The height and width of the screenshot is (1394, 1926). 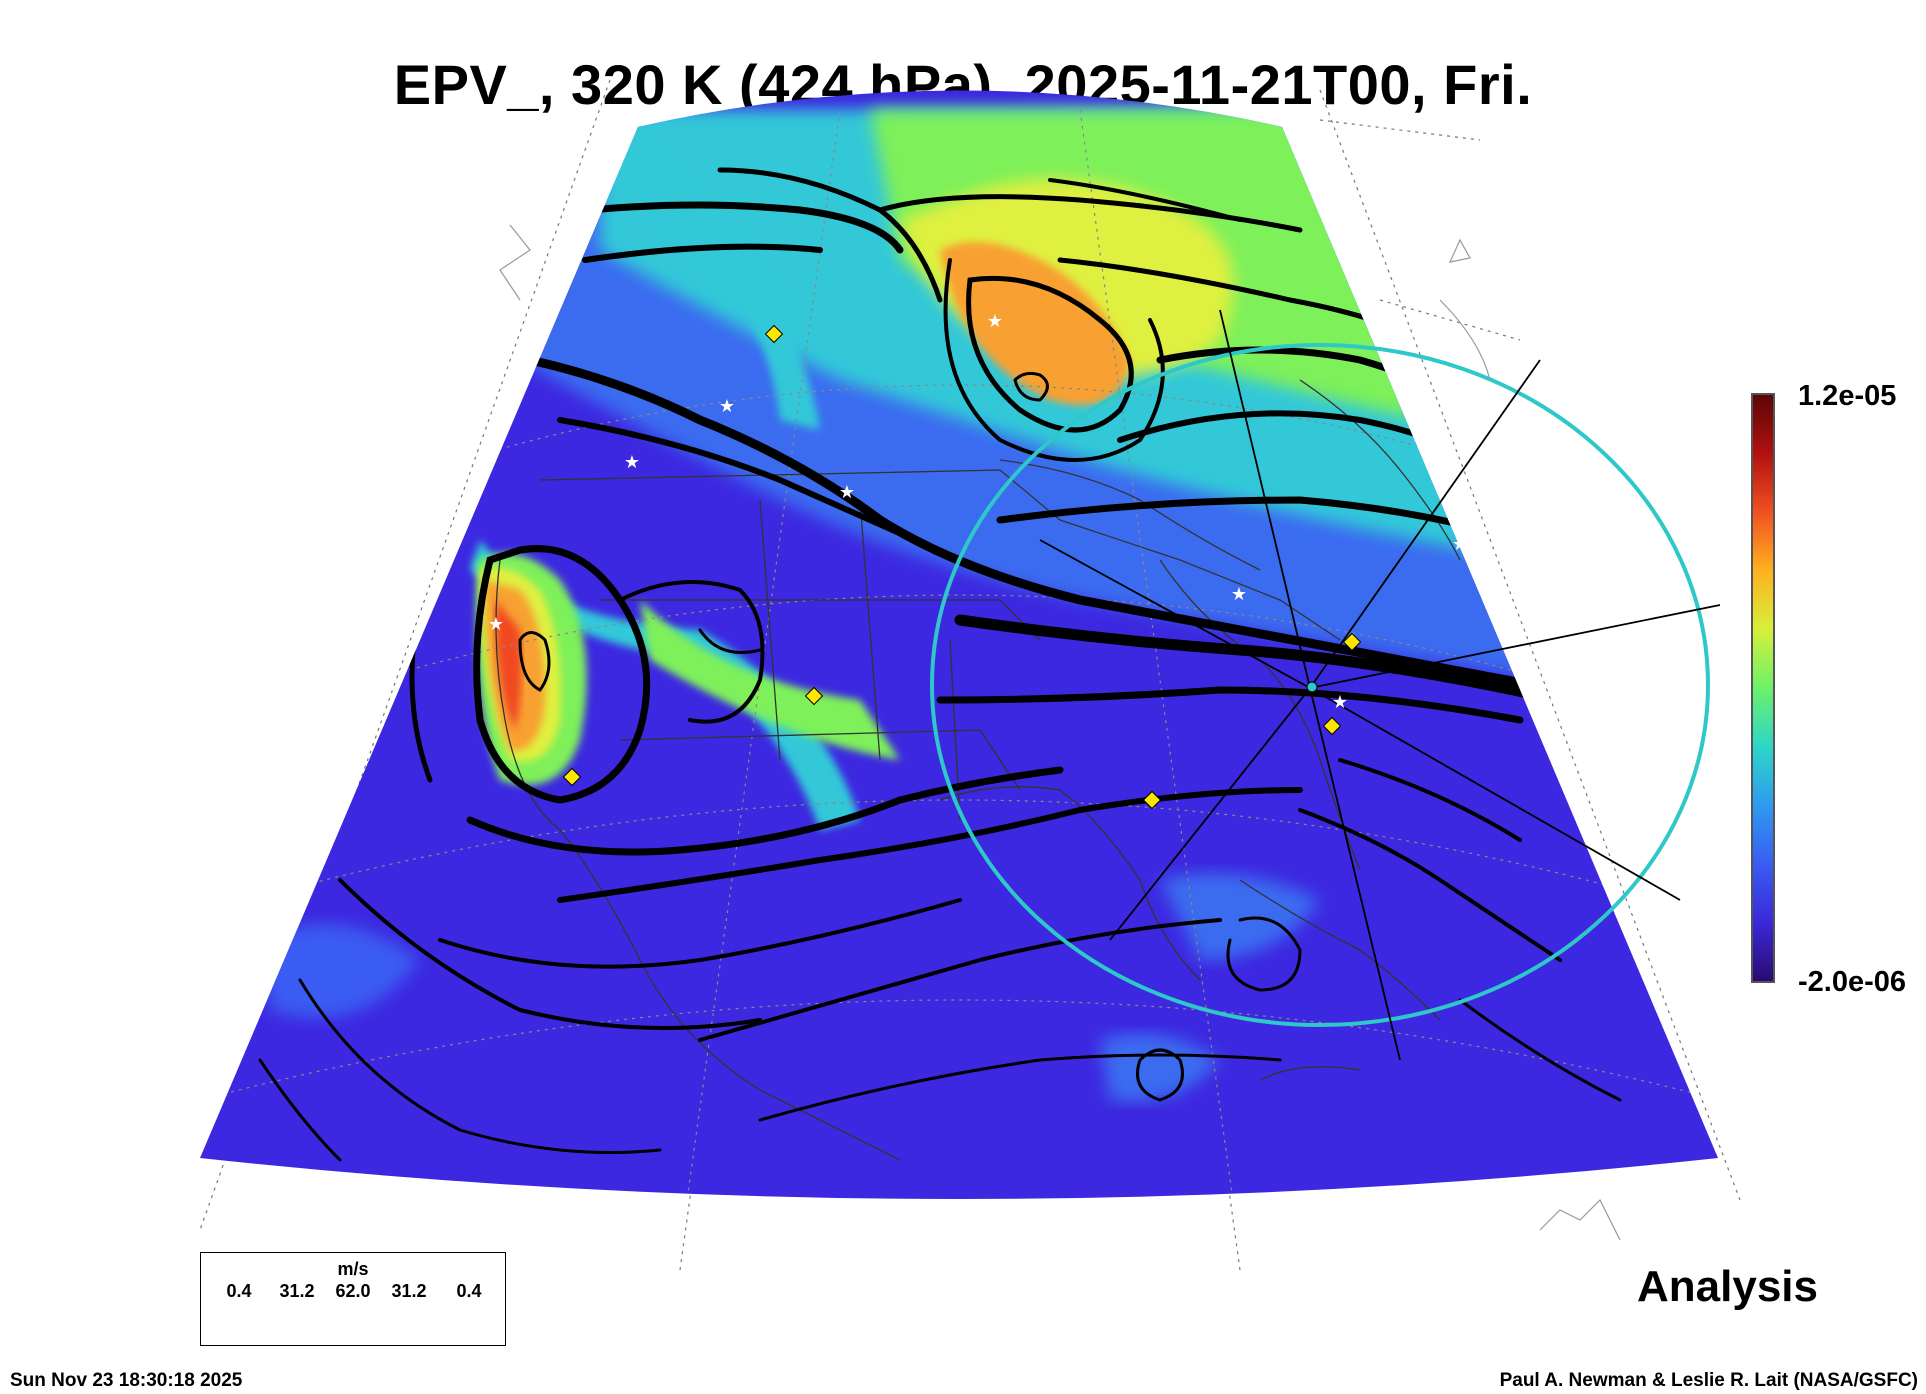 I want to click on field-south-patch, so click(x=1240, y=916).